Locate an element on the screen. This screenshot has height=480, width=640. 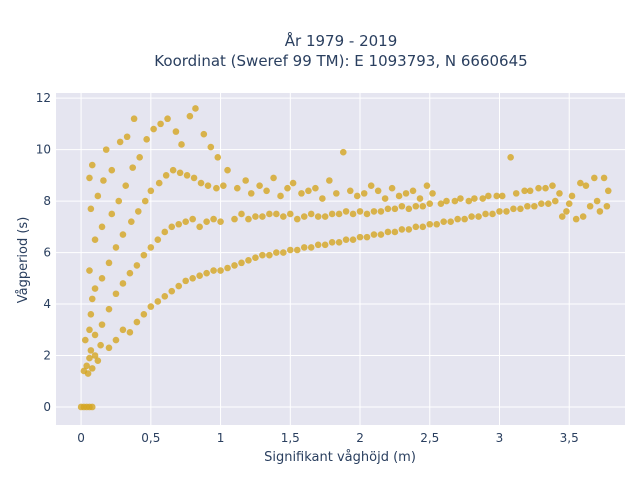
y-tick-label: 4 is located at coordinates (47, 304).